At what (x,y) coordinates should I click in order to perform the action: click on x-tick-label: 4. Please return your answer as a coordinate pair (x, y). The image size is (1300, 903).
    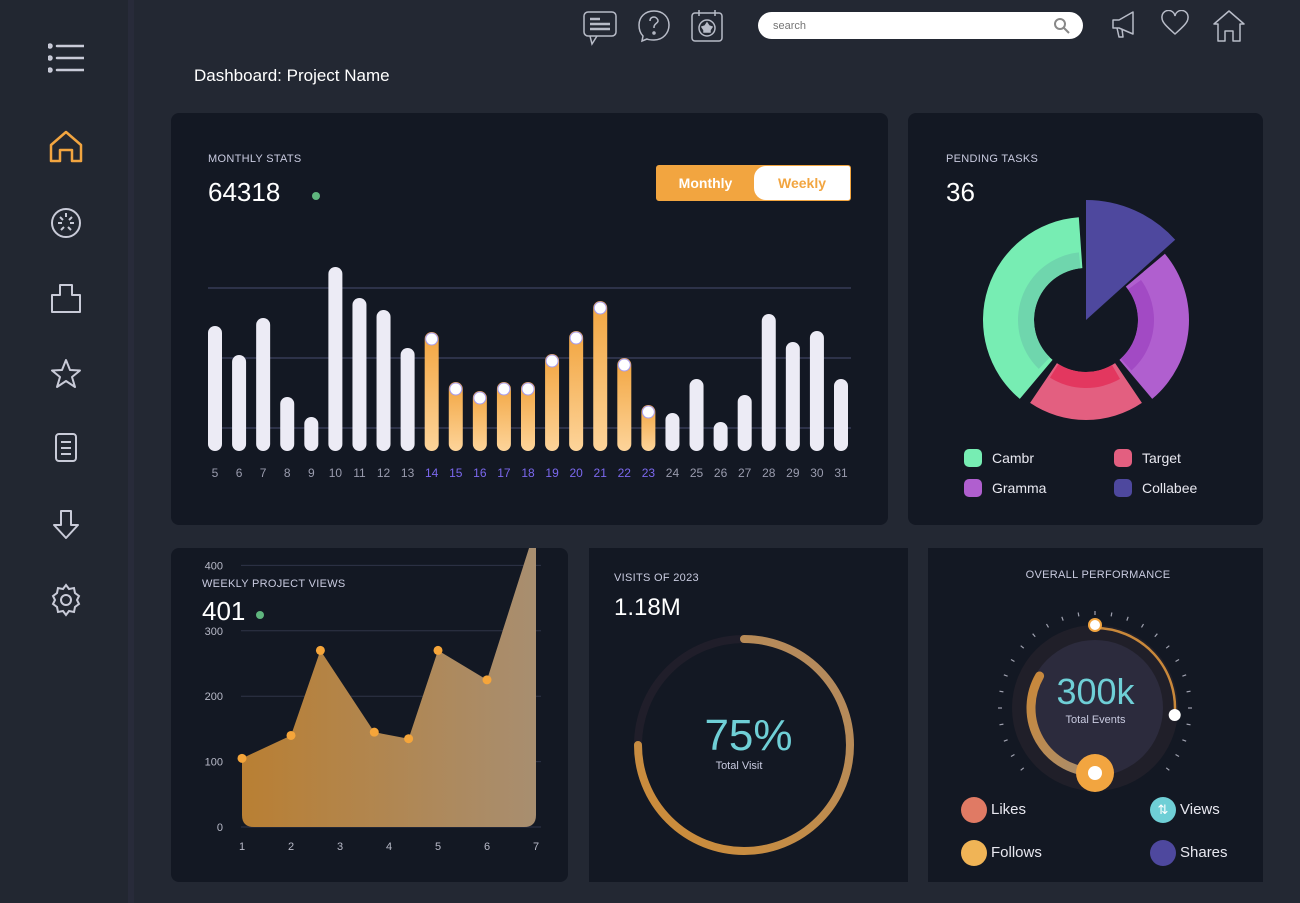
    Looking at the image, I should click on (389, 847).